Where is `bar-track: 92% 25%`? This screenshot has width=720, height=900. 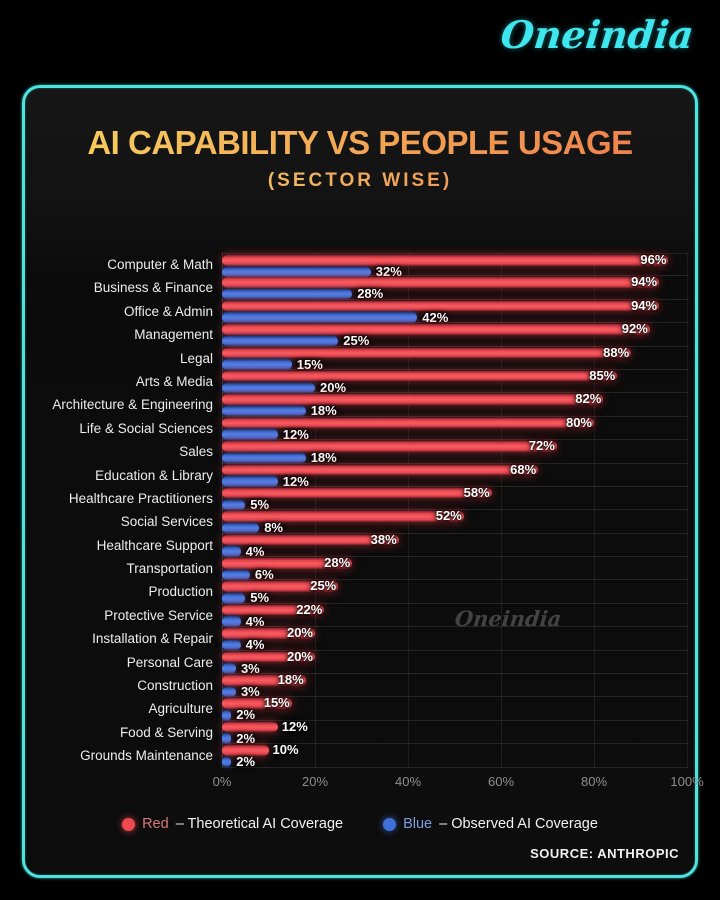
bar-track: 92% 25% is located at coordinates (455, 335).